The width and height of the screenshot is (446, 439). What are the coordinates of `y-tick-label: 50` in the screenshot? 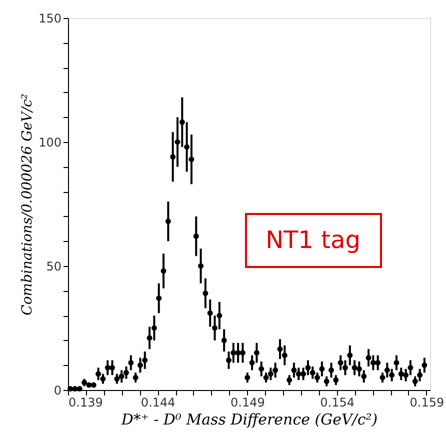 It's located at (54, 267).